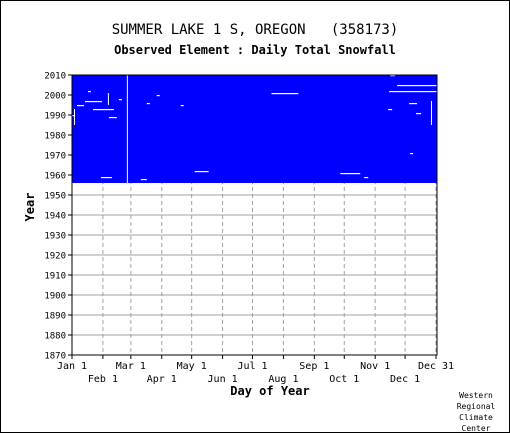 The width and height of the screenshot is (510, 434). Describe the element at coordinates (476, 412) in the screenshot. I see `credit-block: Western Regional Climate Center` at that location.